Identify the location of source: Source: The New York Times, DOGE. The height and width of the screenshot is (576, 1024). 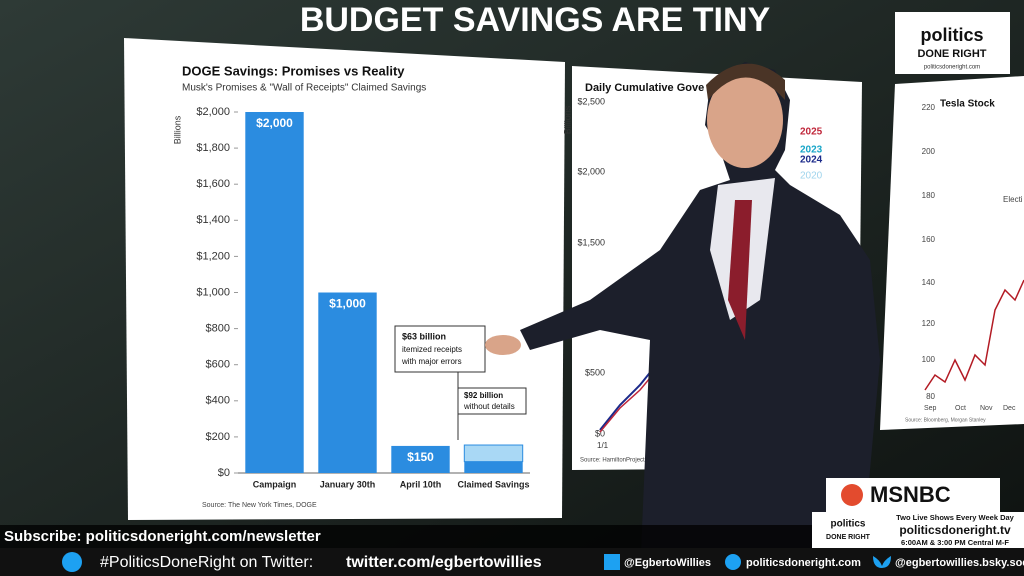
(259, 505).